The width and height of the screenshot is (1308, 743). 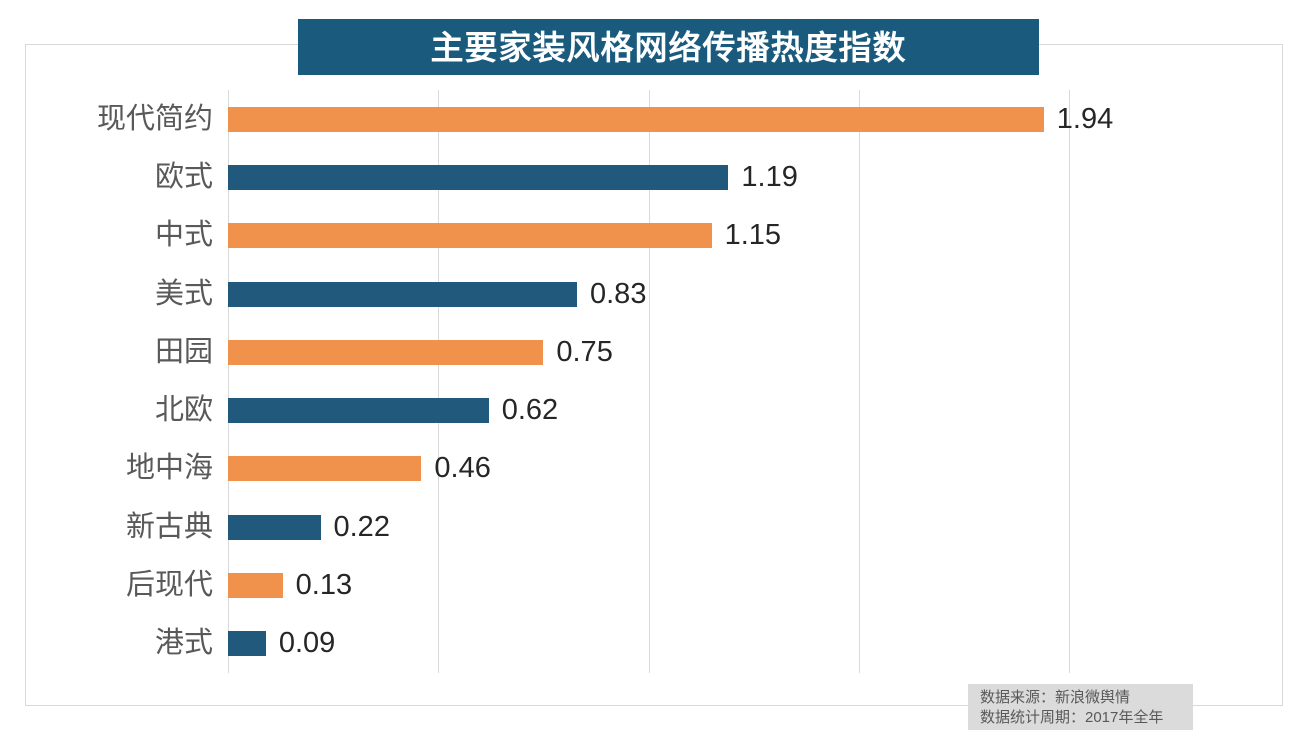 What do you see at coordinates (462, 468) in the screenshot?
I see `value-label: 0.46` at bounding box center [462, 468].